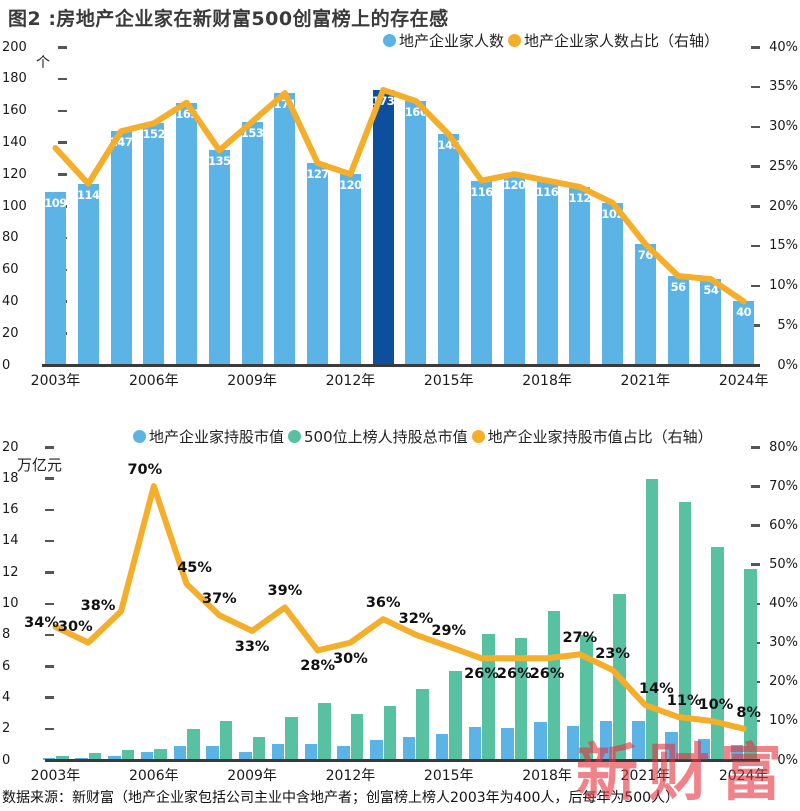  What do you see at coordinates (14, 79) in the screenshot?
I see `y-axis-tick-label: 180` at bounding box center [14, 79].